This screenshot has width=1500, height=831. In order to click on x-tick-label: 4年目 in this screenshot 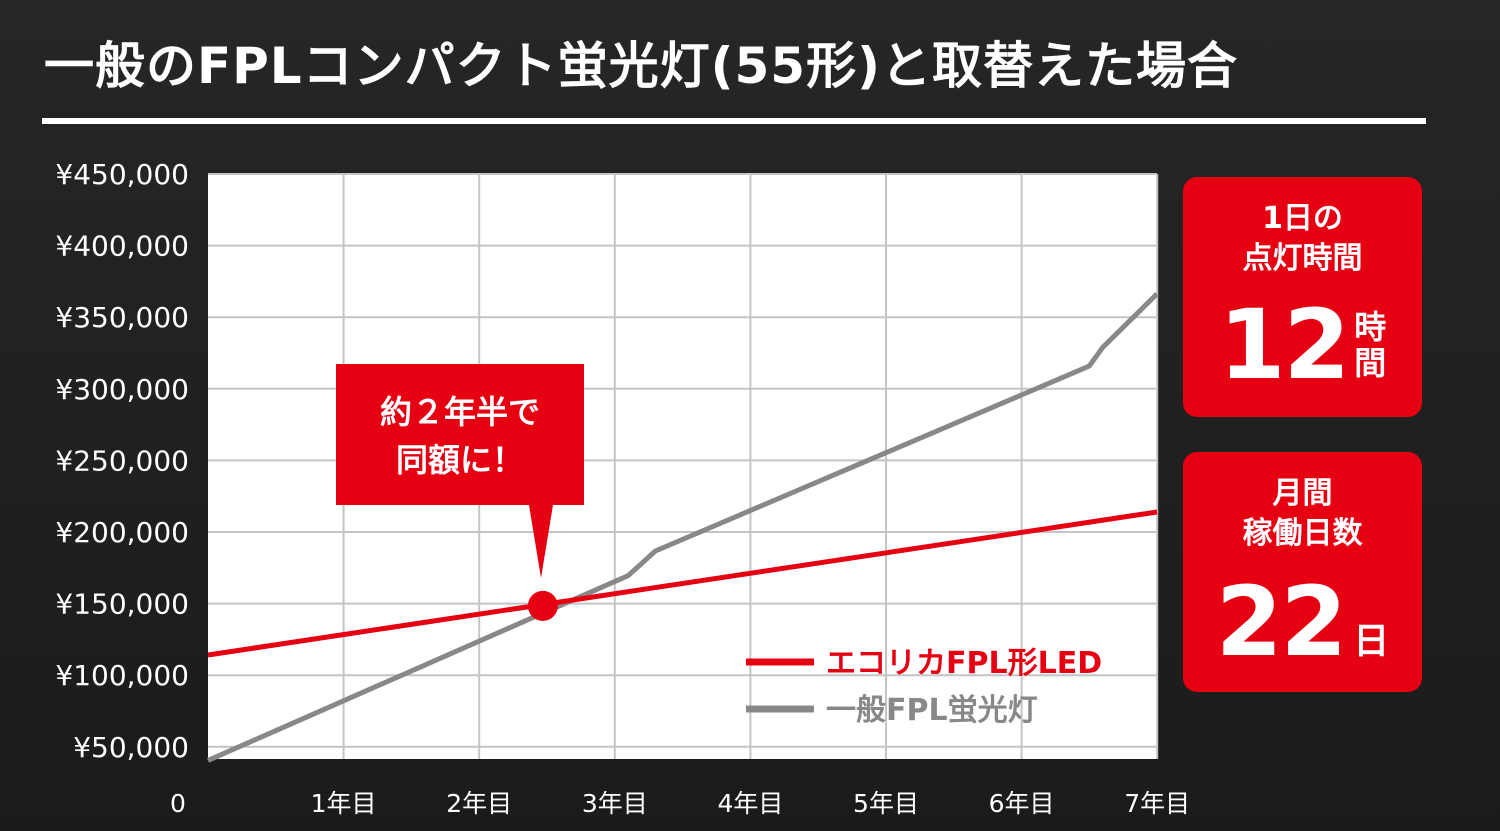, I will do `click(750, 803)`.